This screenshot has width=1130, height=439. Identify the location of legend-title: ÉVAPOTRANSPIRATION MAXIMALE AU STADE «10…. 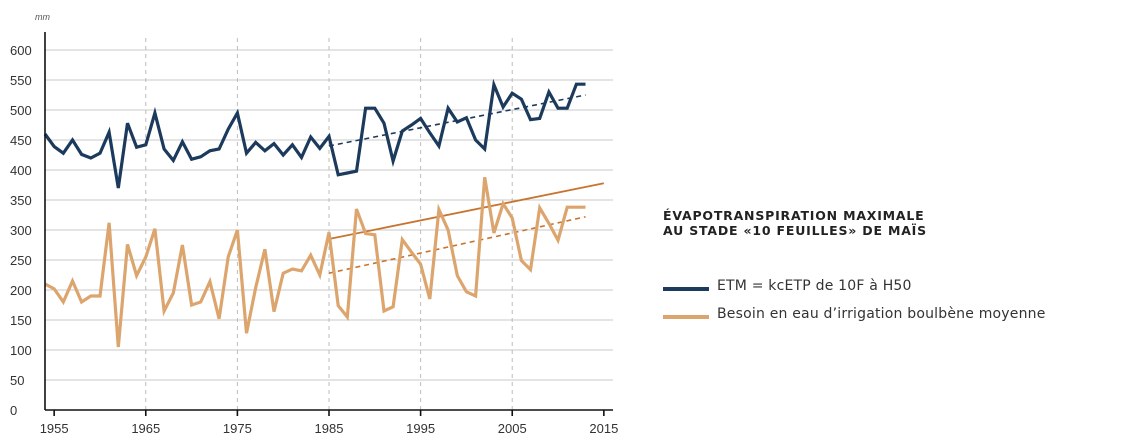
(895, 223).